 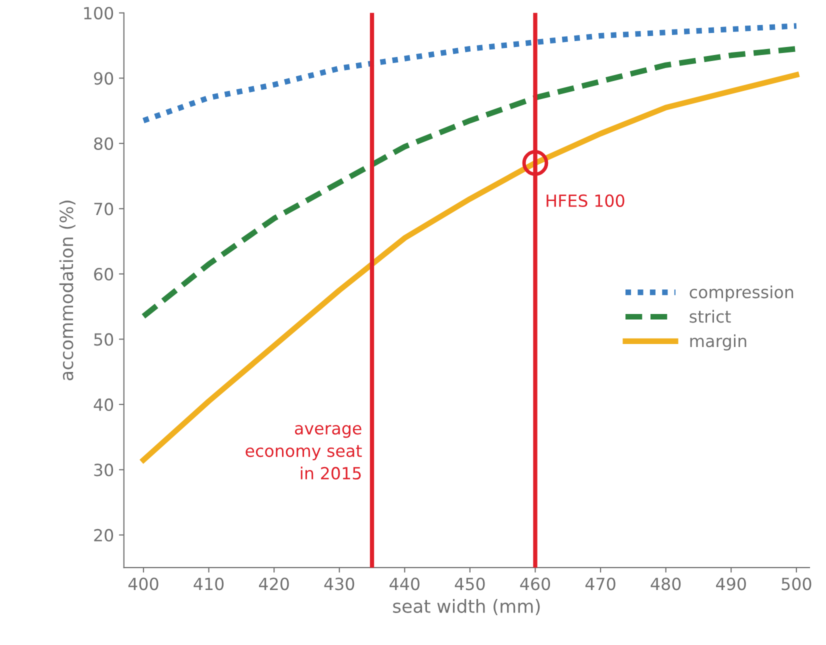 I want to click on y-tick-label: 100, so click(x=99, y=13).